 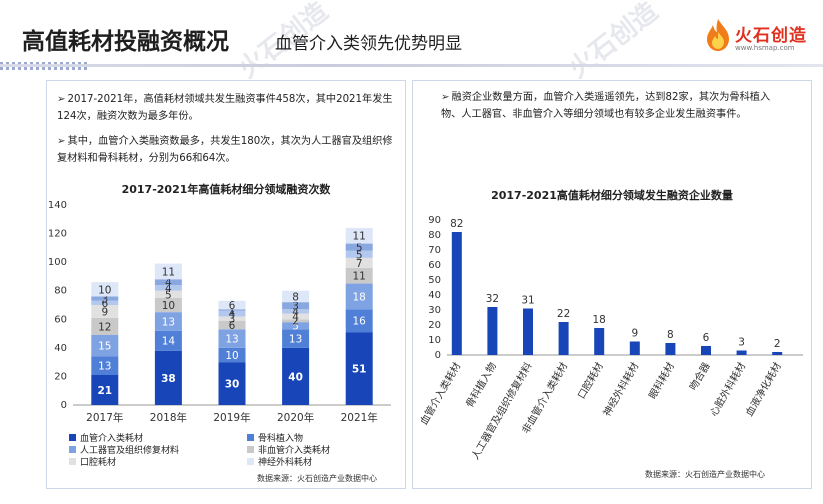 What do you see at coordinates (281, 439) in the screenshot?
I see `legend-label: 骨科植入物` at bounding box center [281, 439].